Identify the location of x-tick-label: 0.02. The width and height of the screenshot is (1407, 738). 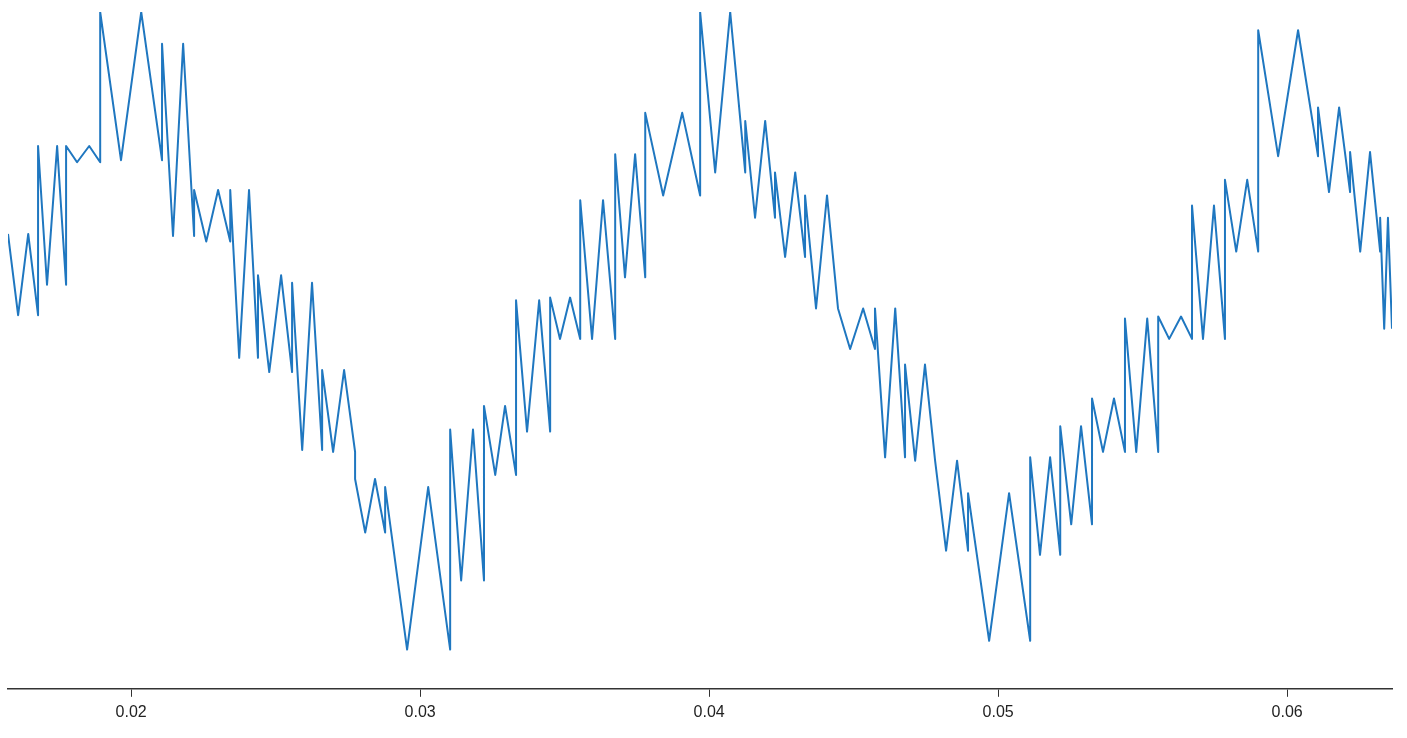
(131, 711).